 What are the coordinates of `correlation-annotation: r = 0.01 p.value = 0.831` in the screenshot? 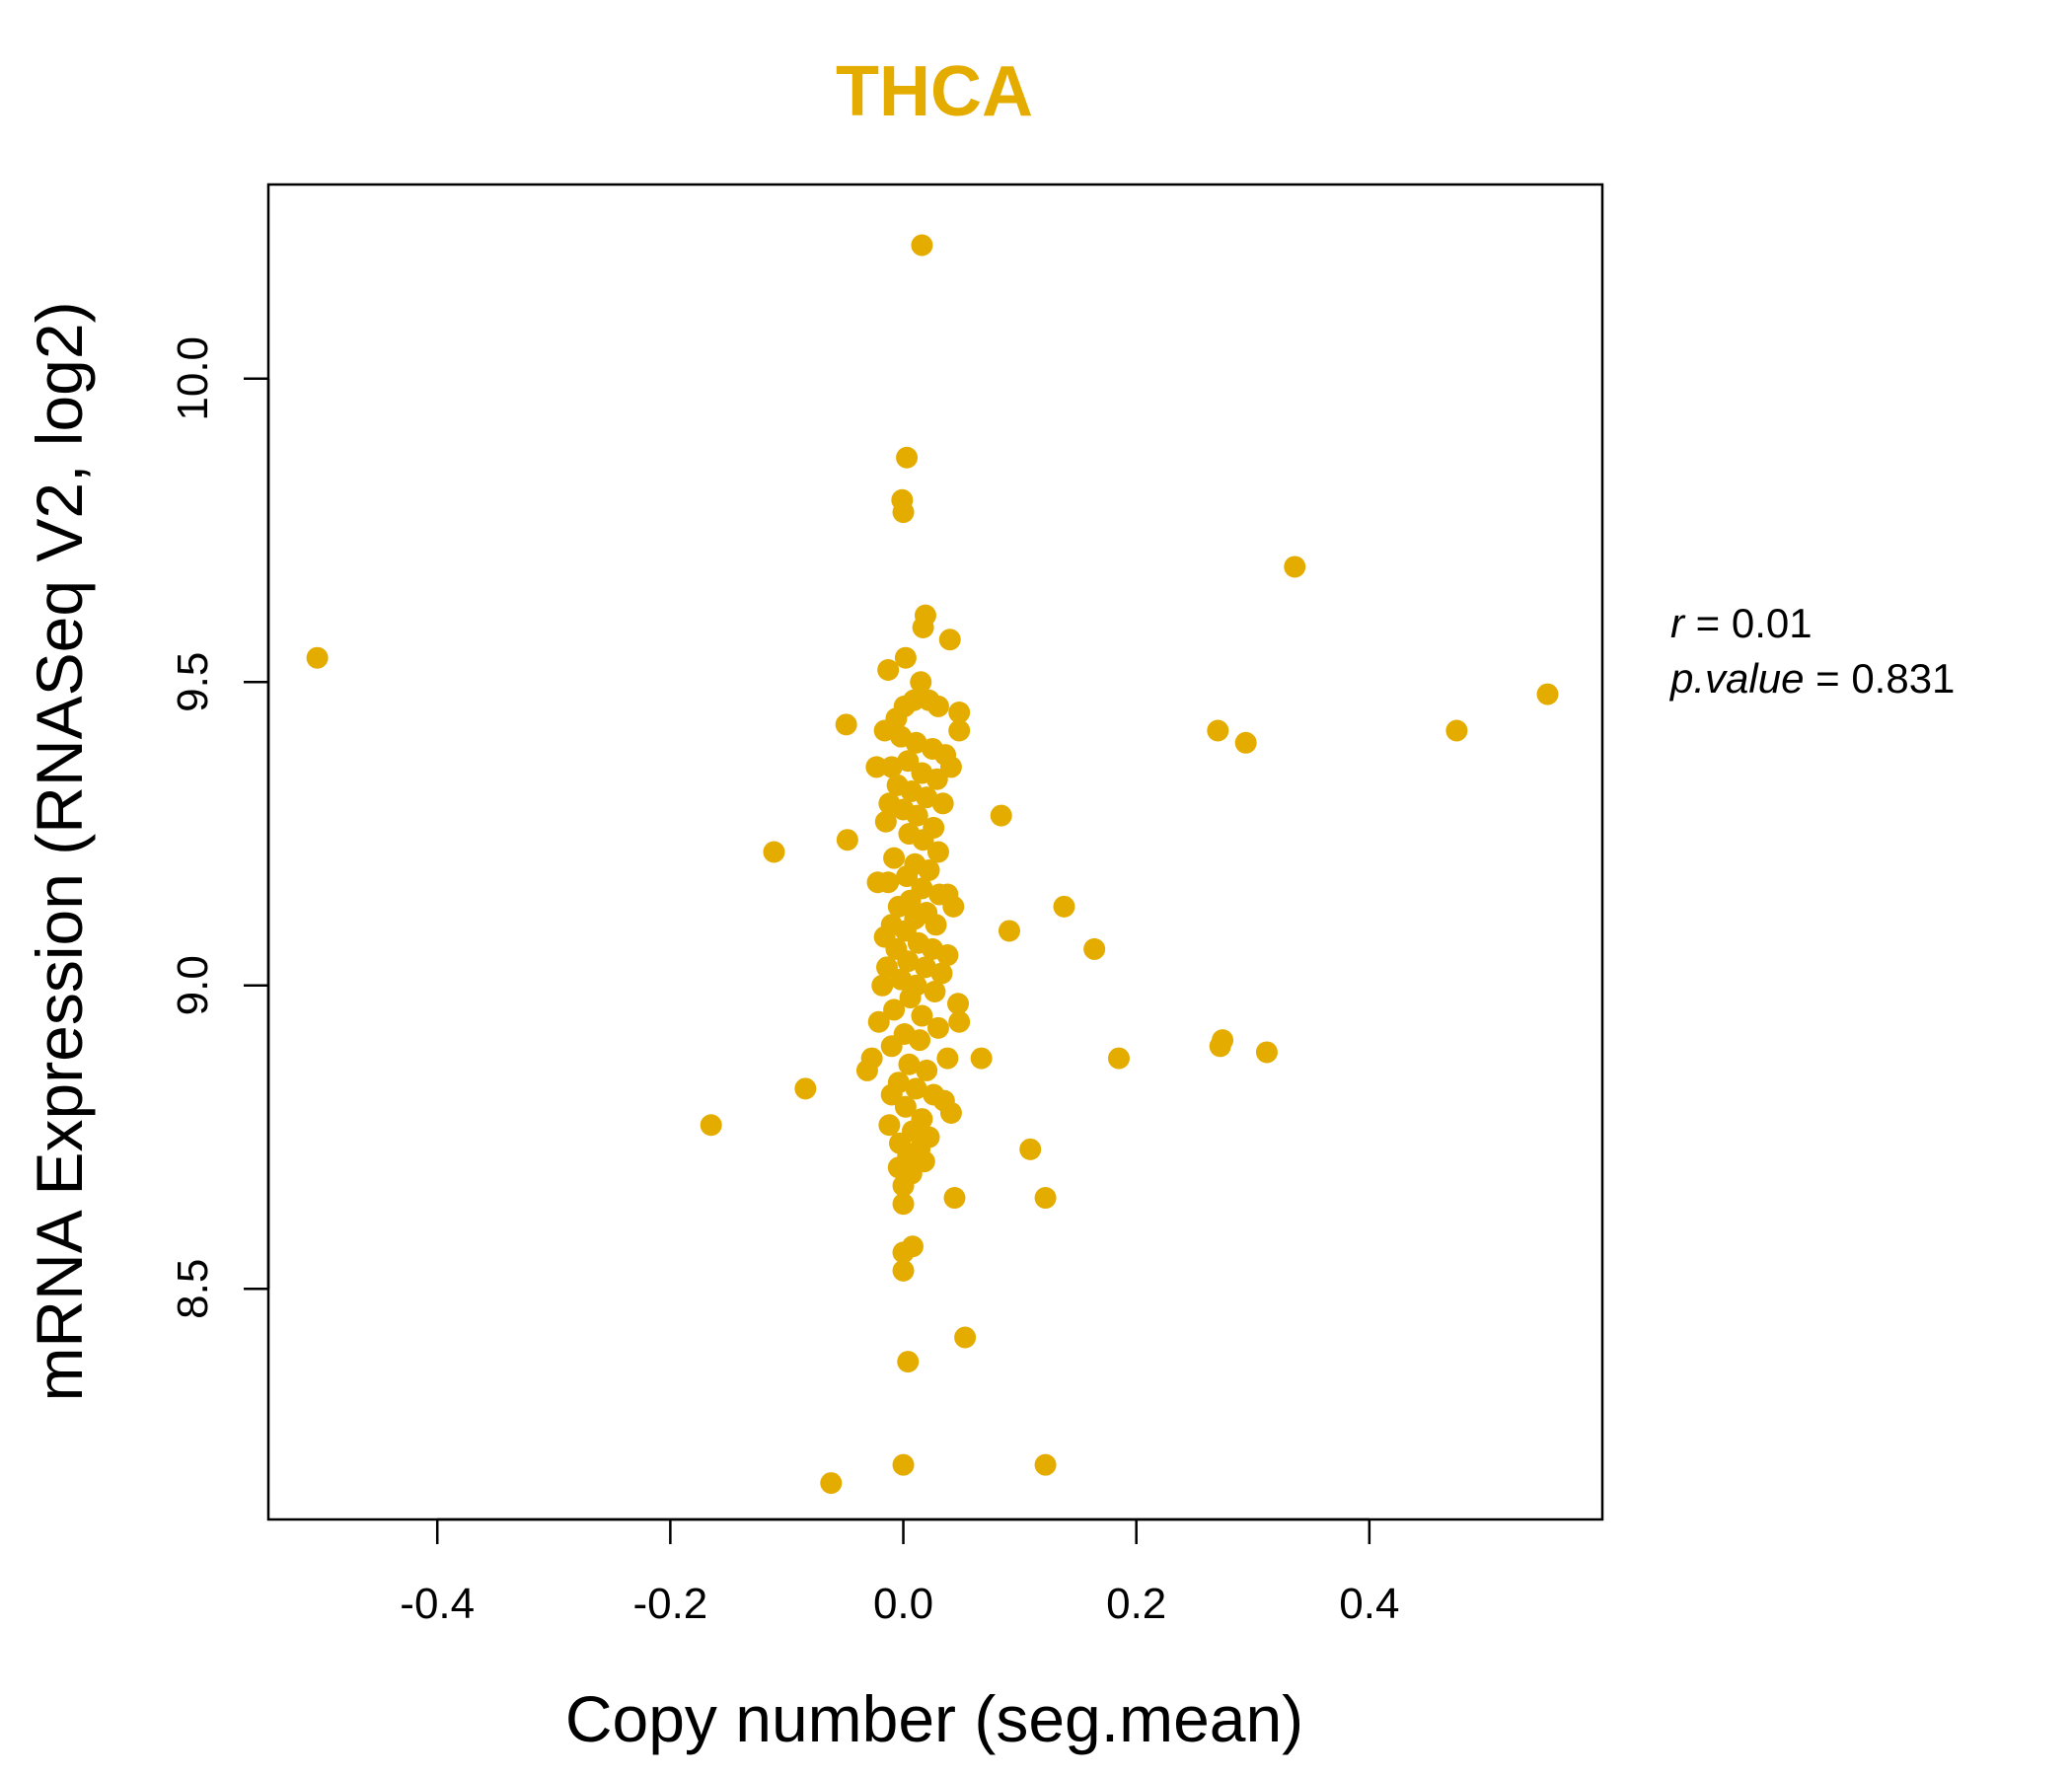 It's located at (1811, 651).